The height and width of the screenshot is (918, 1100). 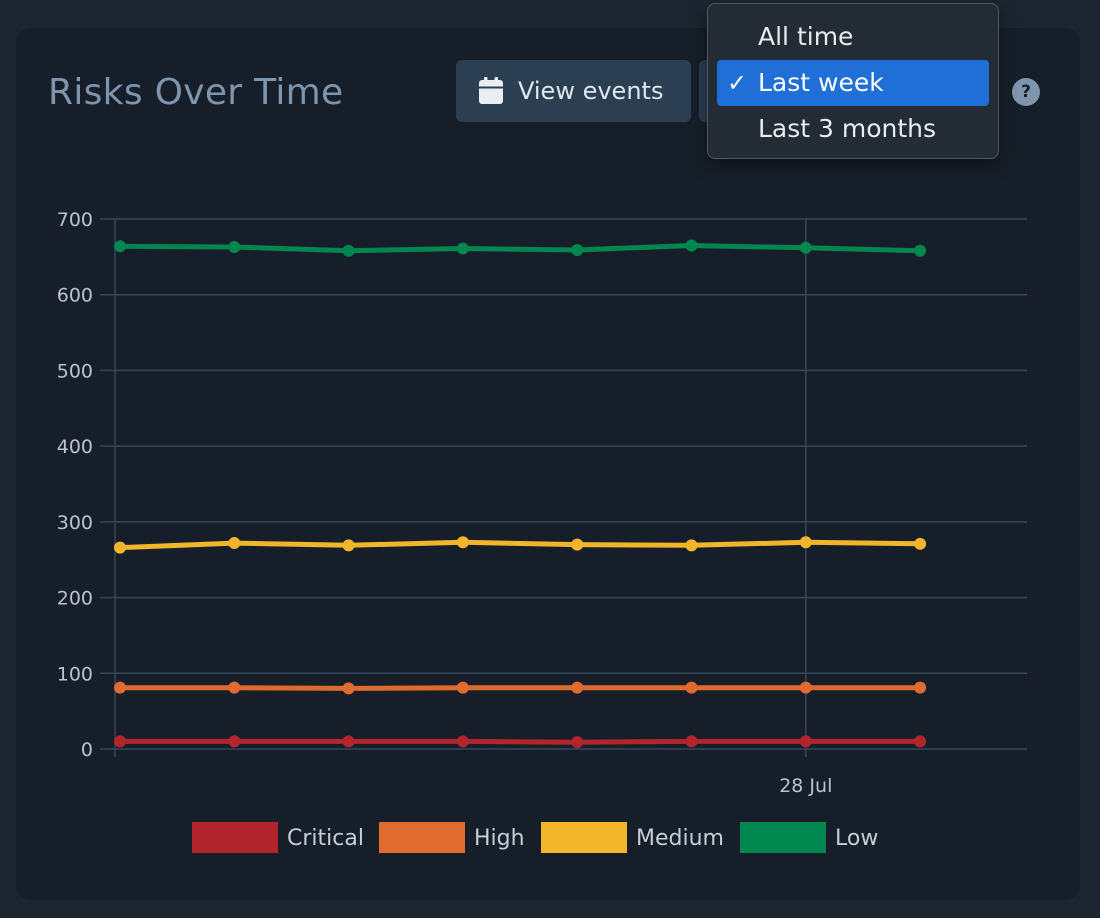 I want to click on panel-title: Risks Over Time, so click(x=196, y=92).